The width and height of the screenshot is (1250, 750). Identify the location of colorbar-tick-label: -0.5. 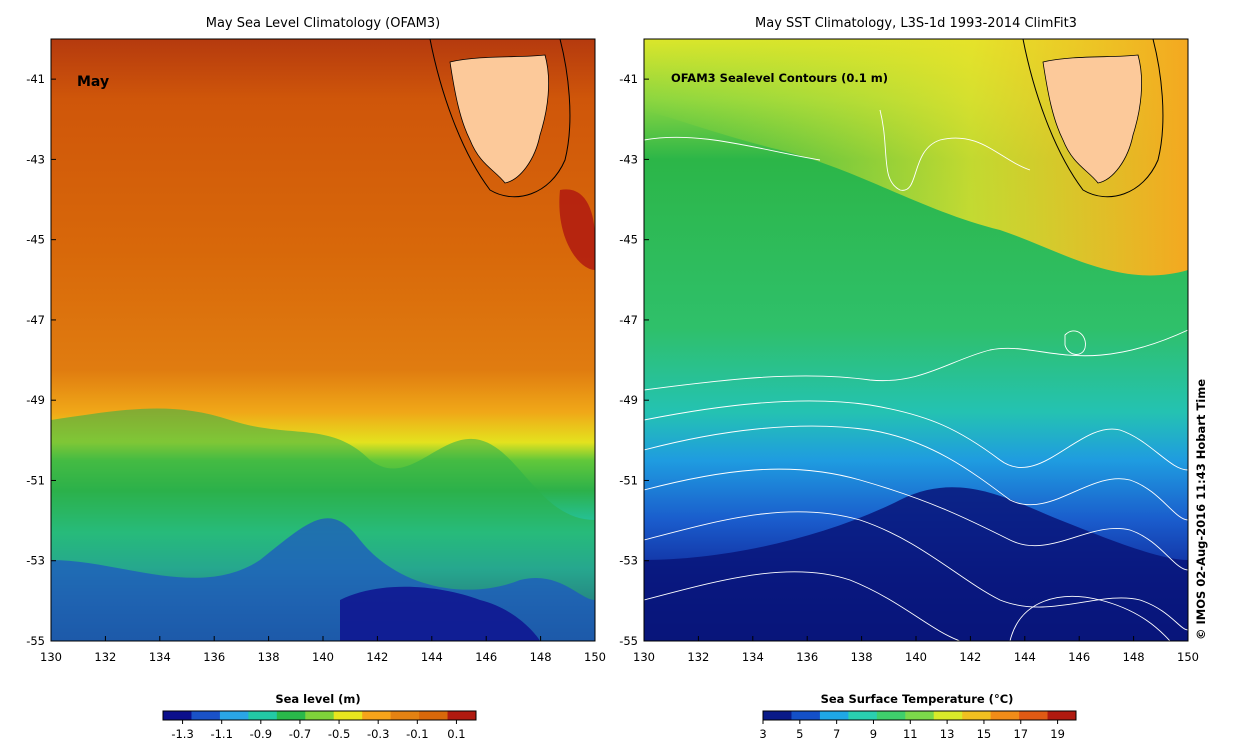
(339, 734).